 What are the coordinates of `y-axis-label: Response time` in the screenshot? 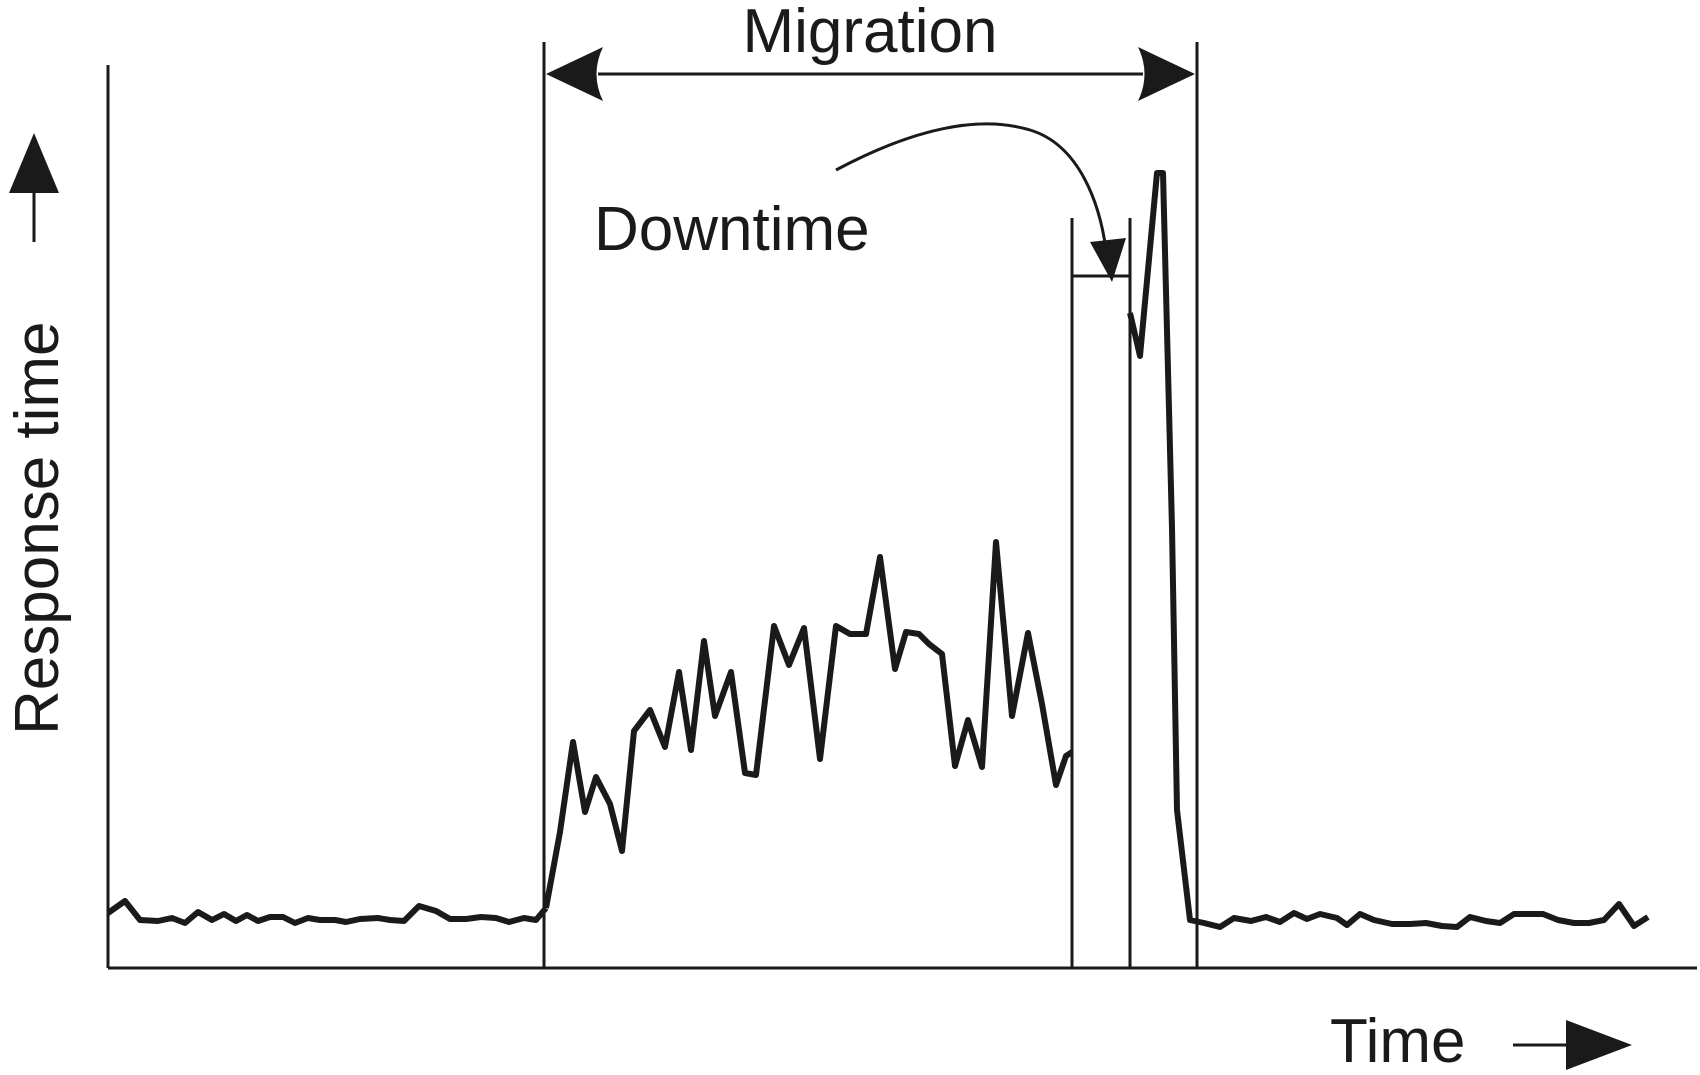 It's located at (37, 528).